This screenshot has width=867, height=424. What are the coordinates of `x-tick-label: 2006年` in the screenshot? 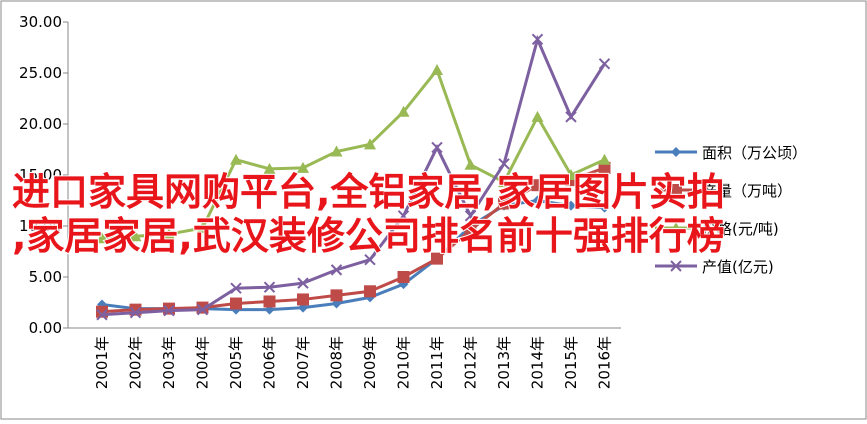 It's located at (270, 362).